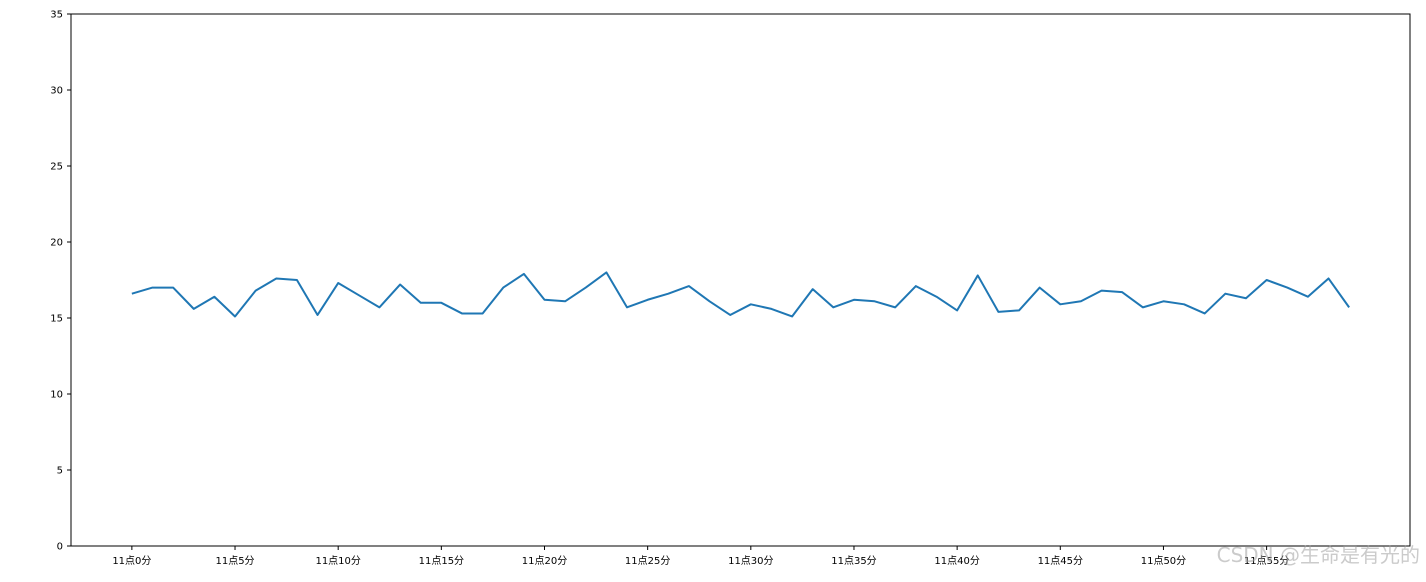 The width and height of the screenshot is (1426, 582). I want to click on x-tick-label: 11点40分, so click(956, 561).